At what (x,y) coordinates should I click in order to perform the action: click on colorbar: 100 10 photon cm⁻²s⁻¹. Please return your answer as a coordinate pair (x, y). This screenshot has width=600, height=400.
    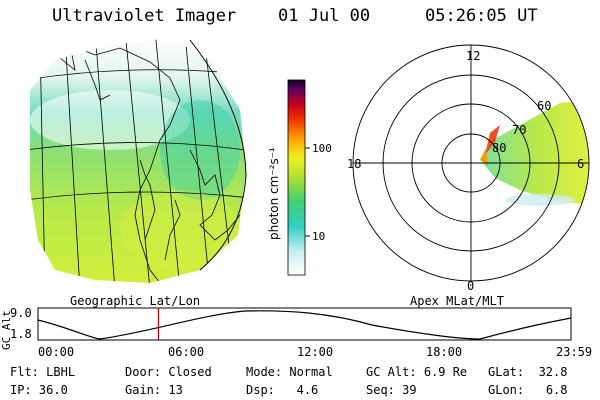
    Looking at the image, I should click on (299, 177).